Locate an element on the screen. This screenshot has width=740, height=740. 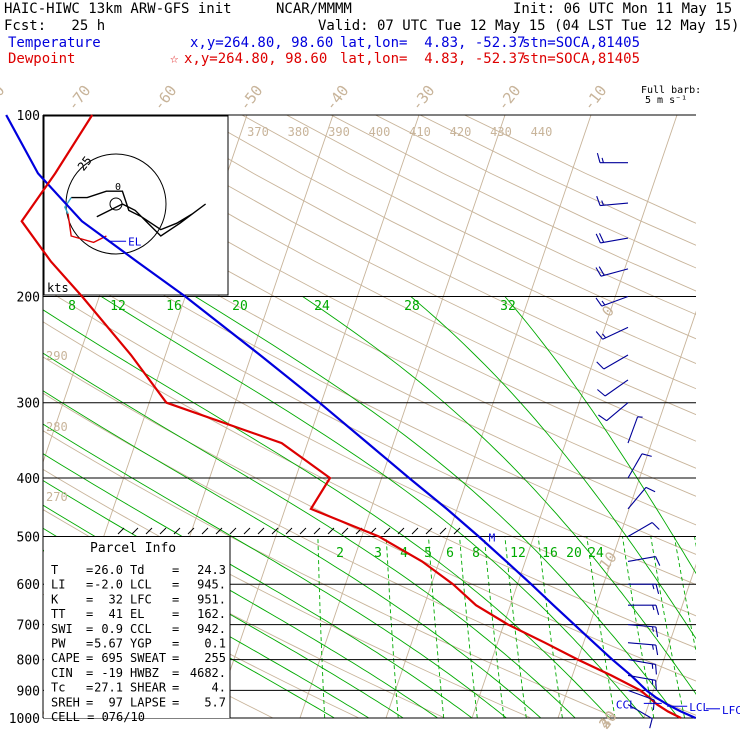
theta-label: 370 is located at coordinates (258, 132).